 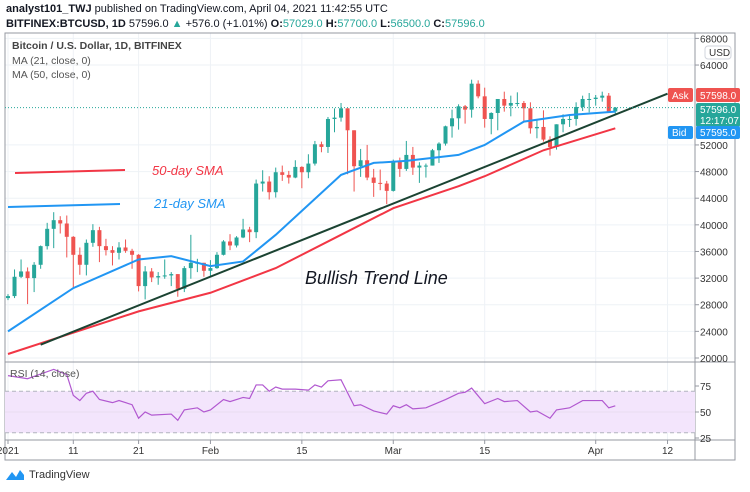 What do you see at coordinates (681, 96) in the screenshot?
I see `ask-label: Ask` at bounding box center [681, 96].